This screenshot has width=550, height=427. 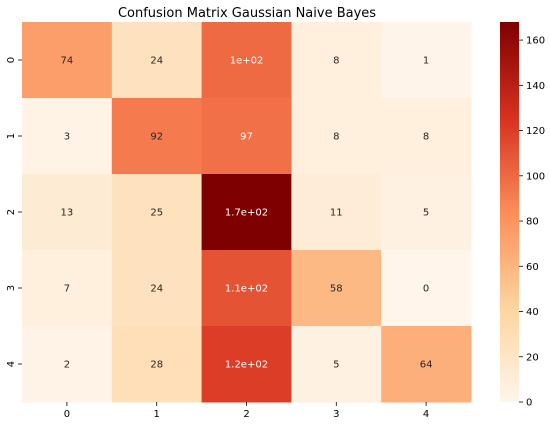 I want to click on heatmap-cell-label: 0, so click(x=426, y=289).